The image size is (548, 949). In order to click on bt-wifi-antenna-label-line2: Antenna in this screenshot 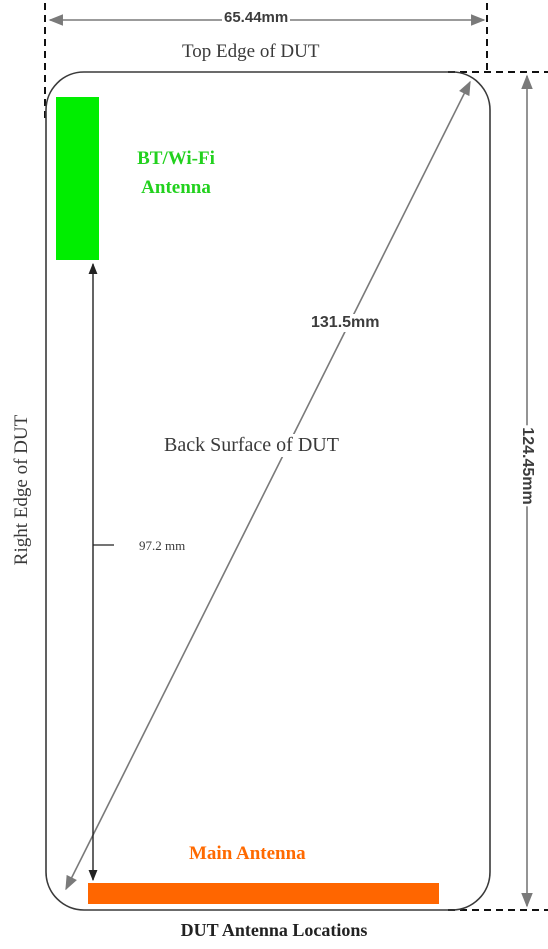, I will do `click(176, 187)`.